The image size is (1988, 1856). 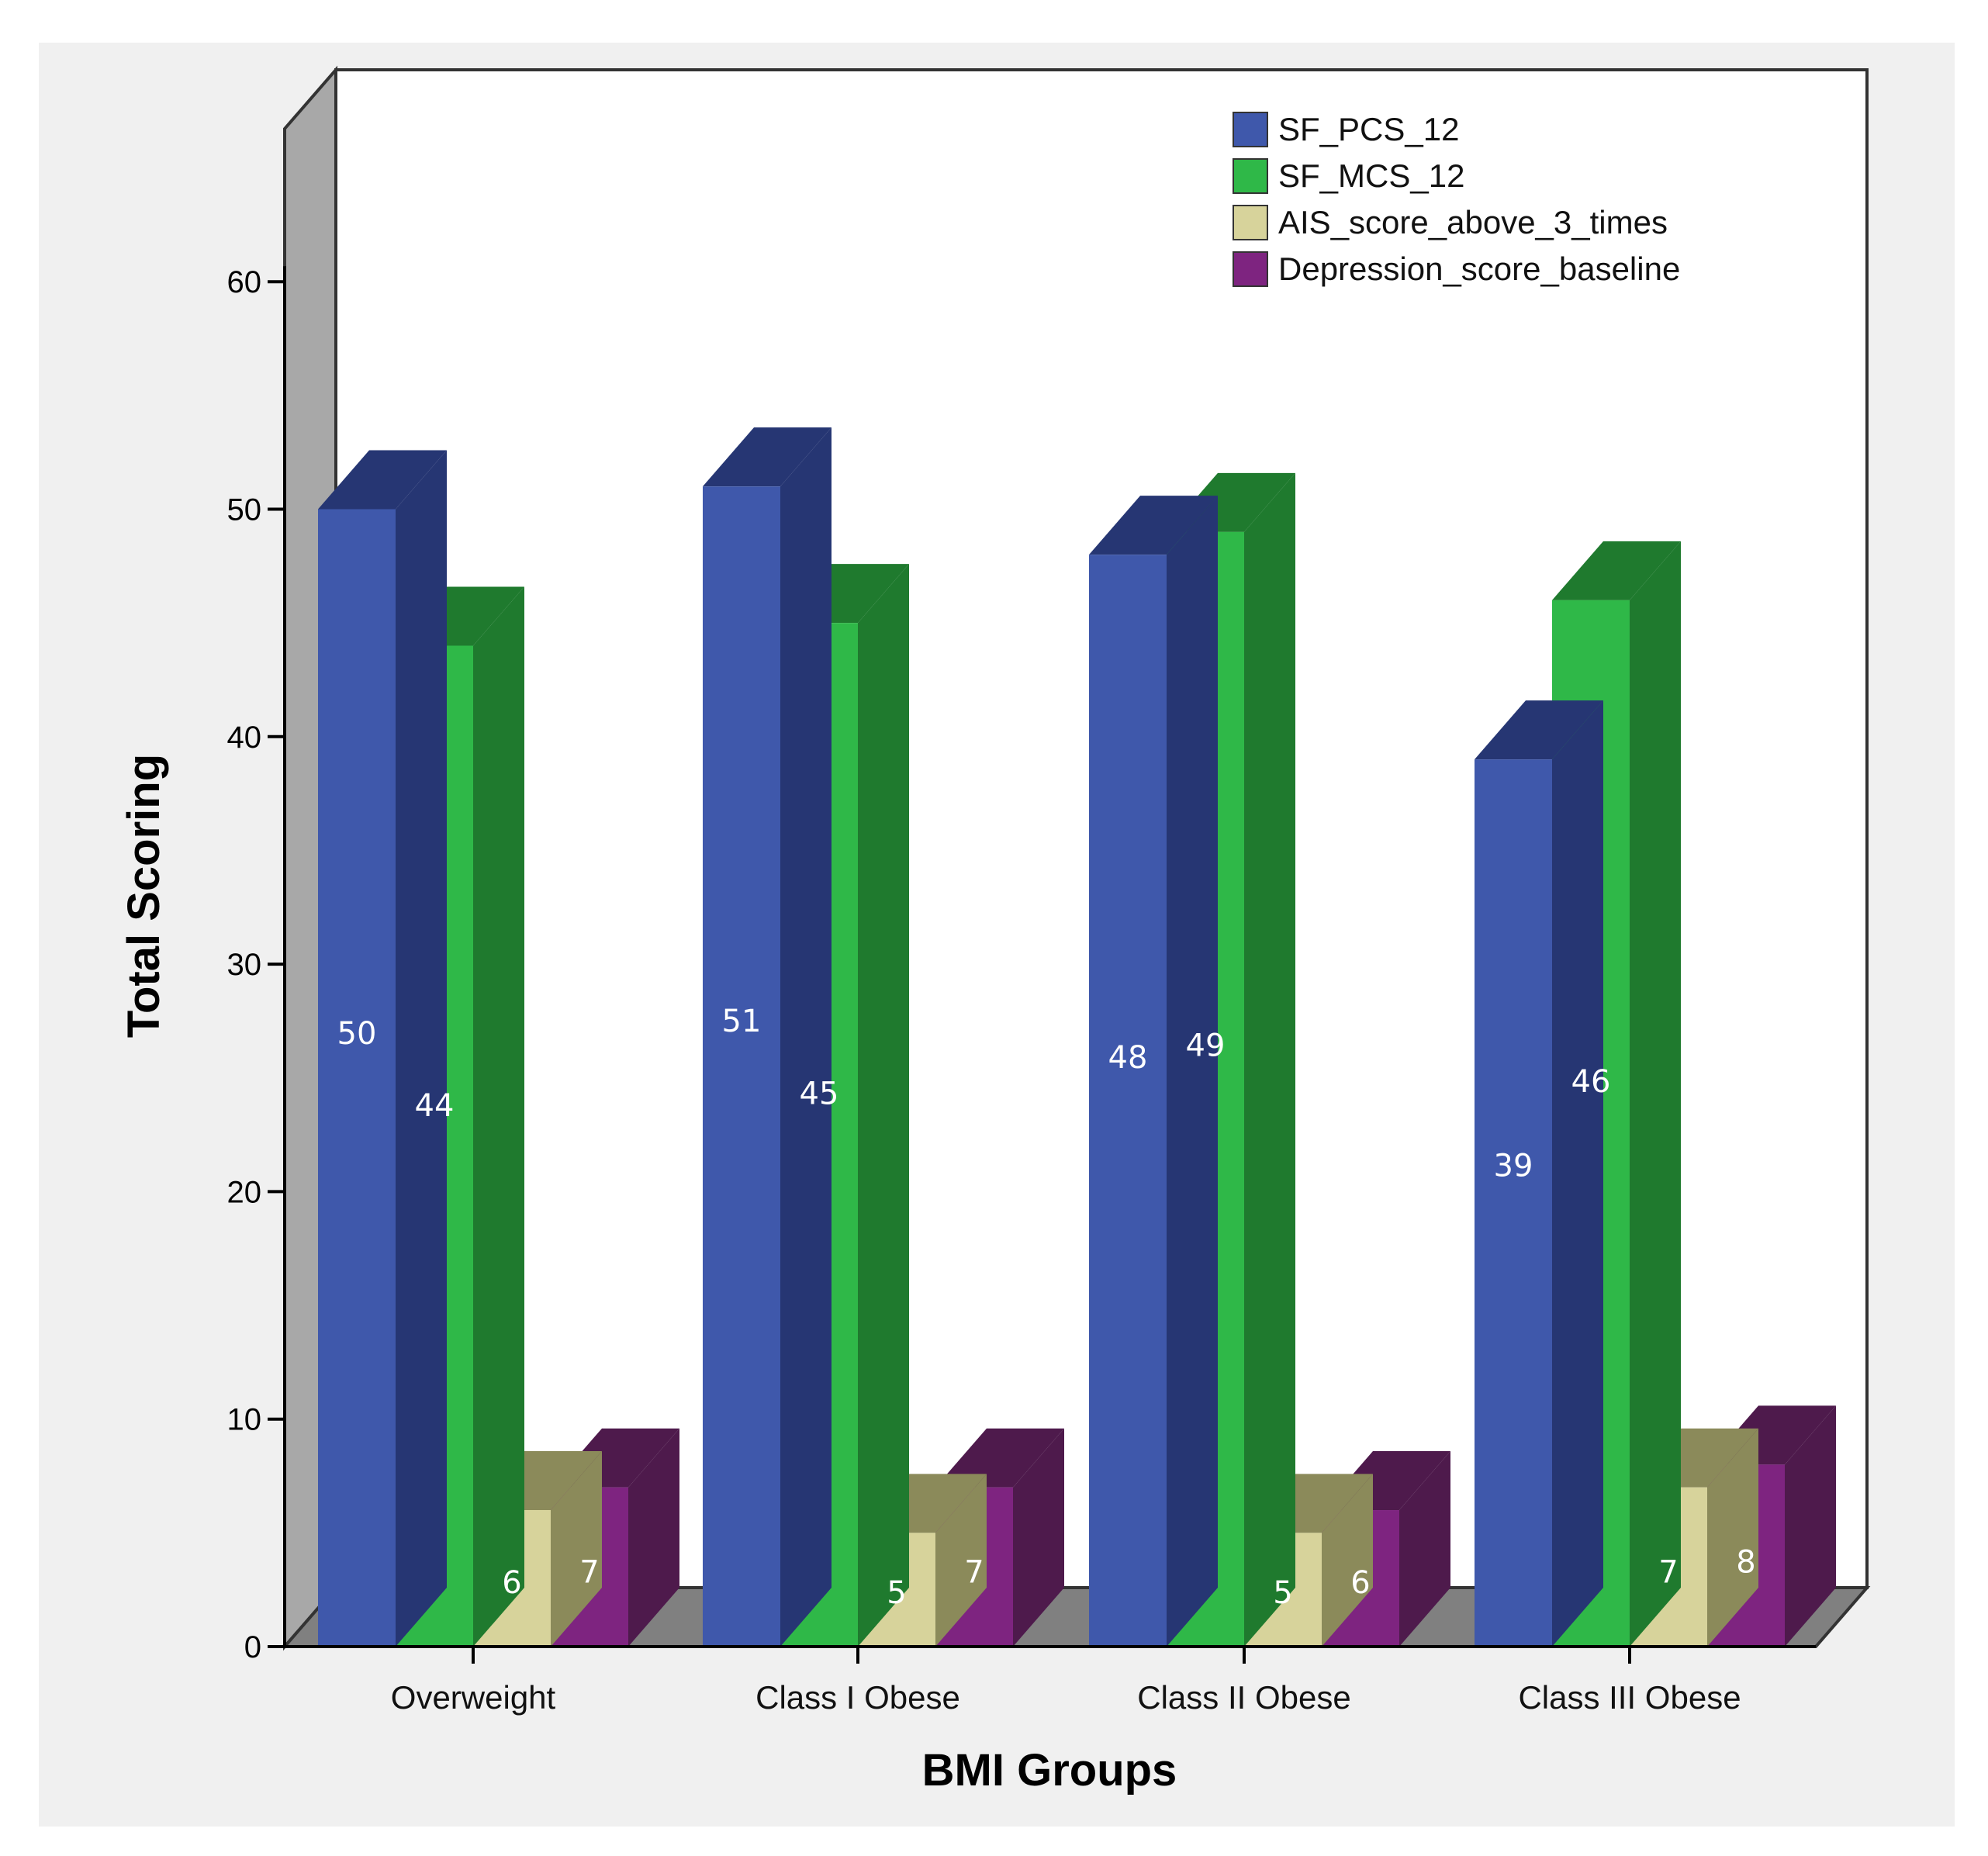 What do you see at coordinates (357, 1034) in the screenshot?
I see `data-label: 50` at bounding box center [357, 1034].